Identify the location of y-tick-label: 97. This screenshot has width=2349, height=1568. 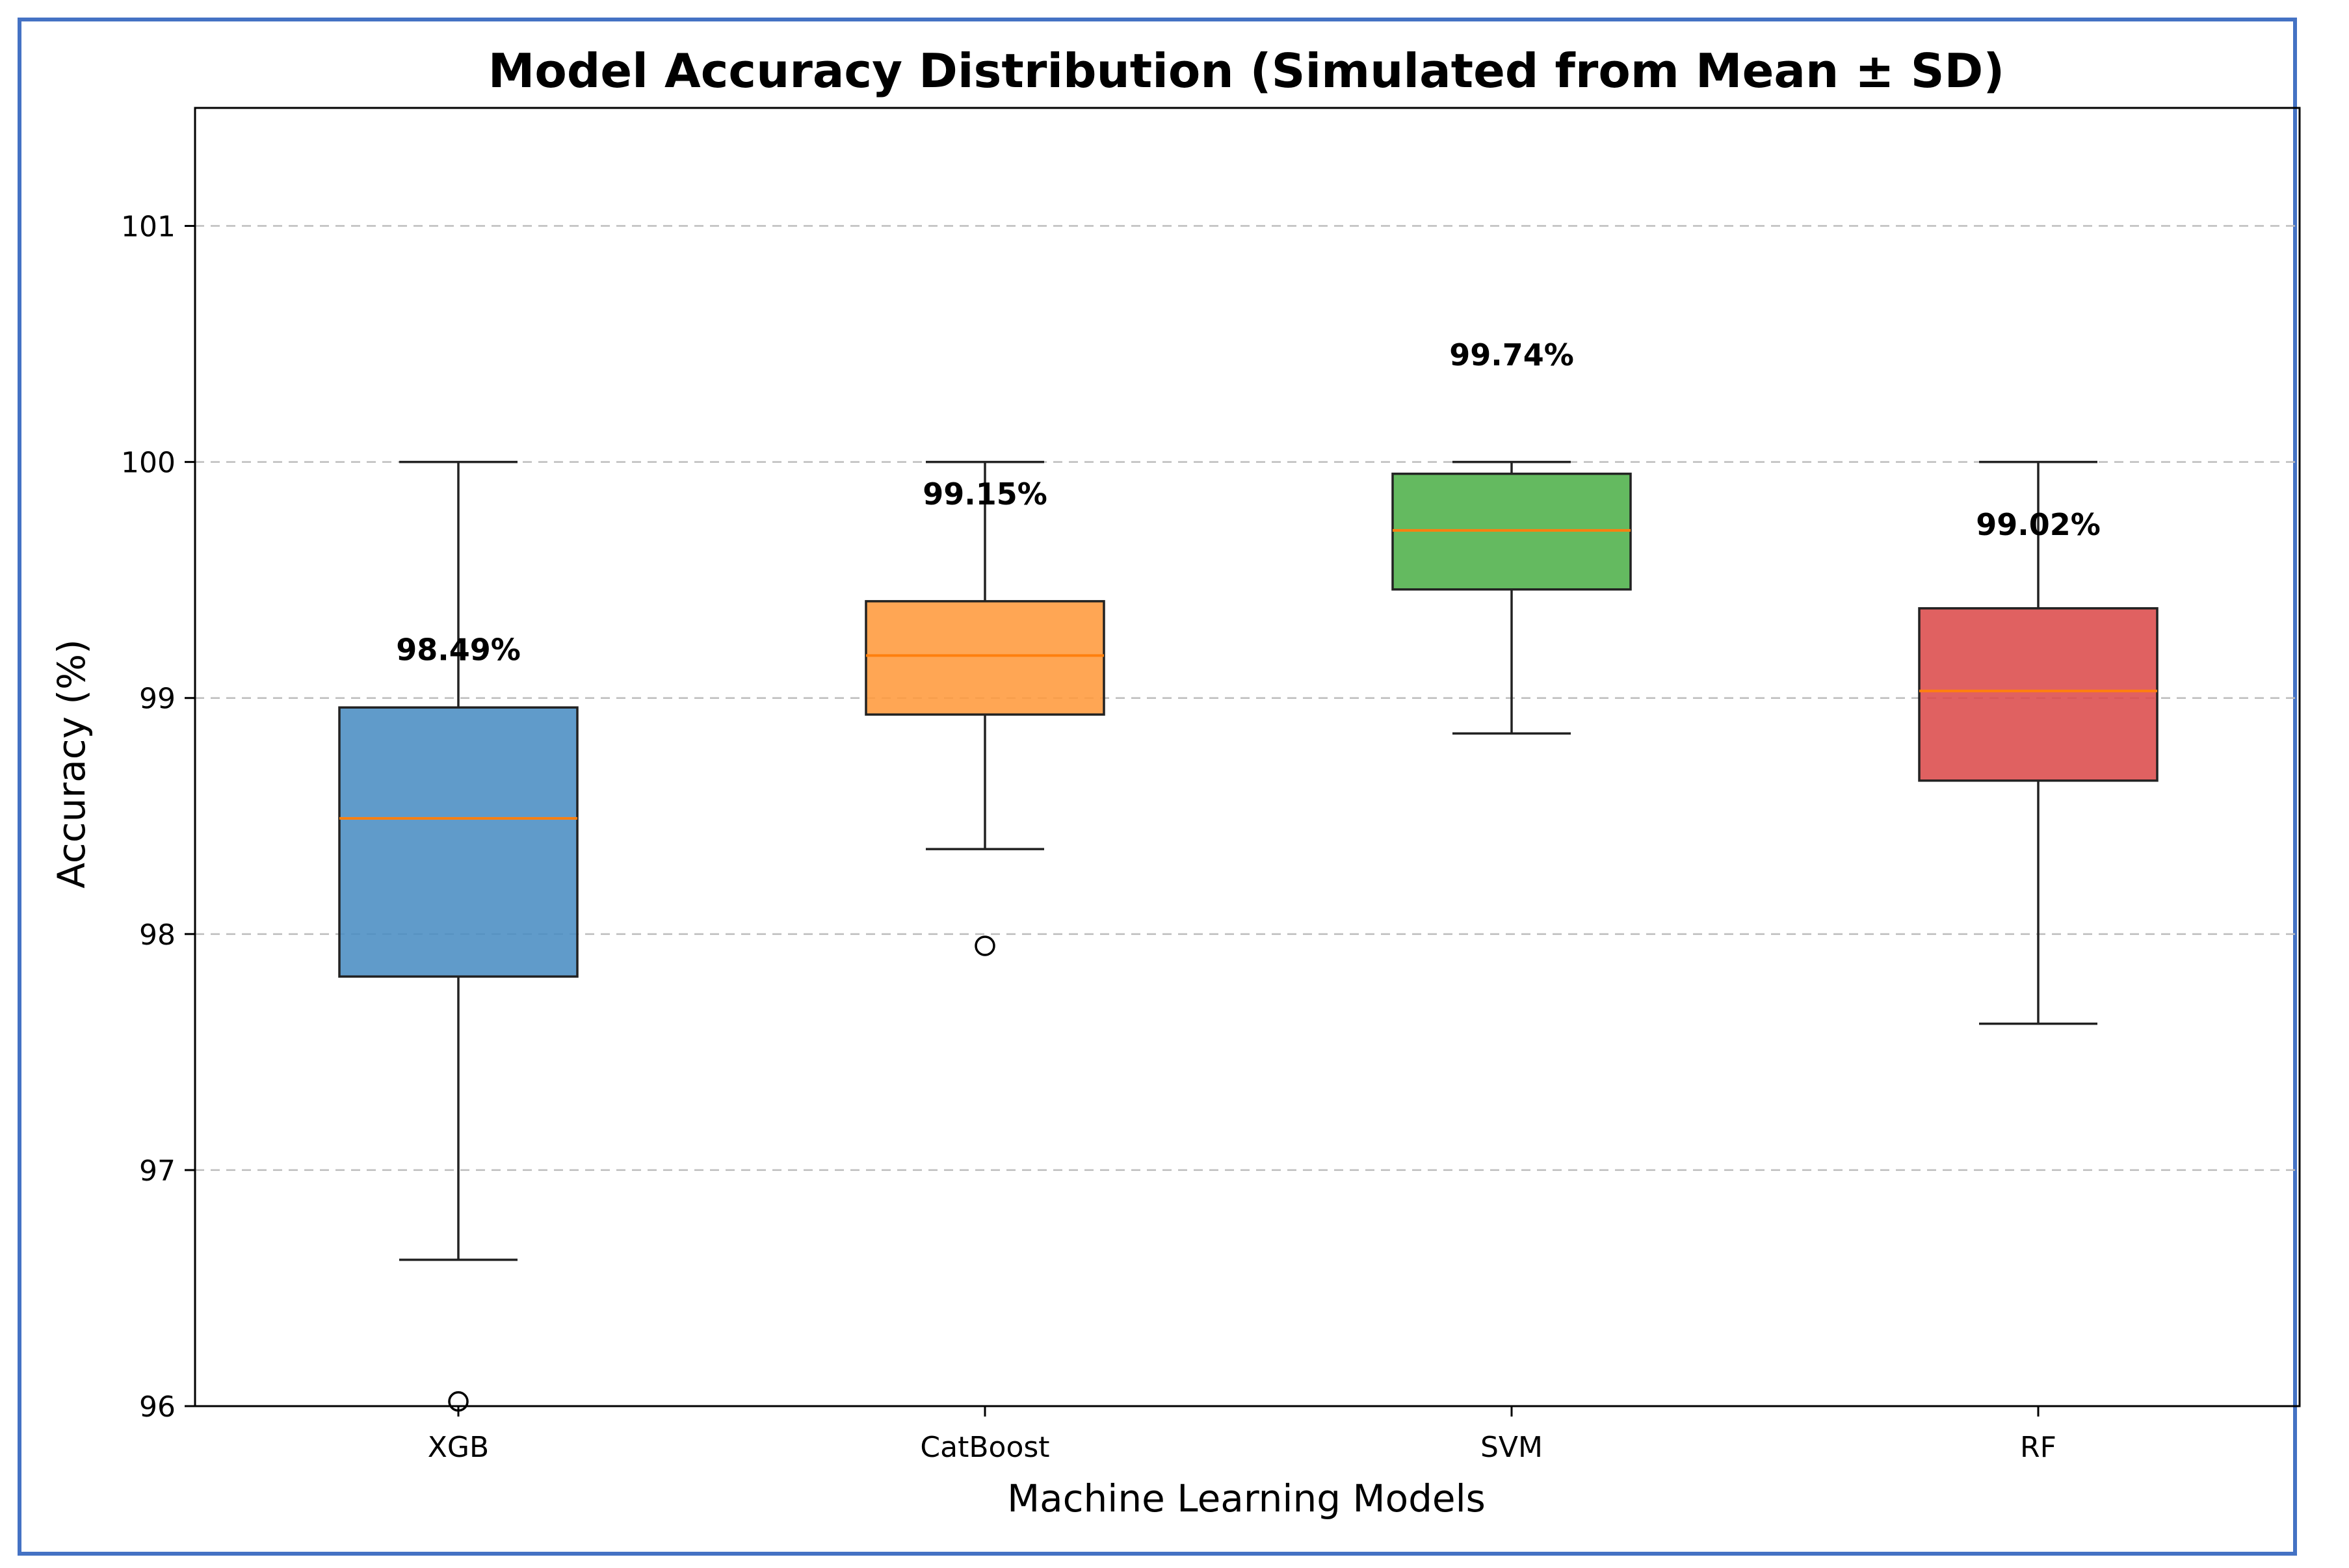
(157, 1171).